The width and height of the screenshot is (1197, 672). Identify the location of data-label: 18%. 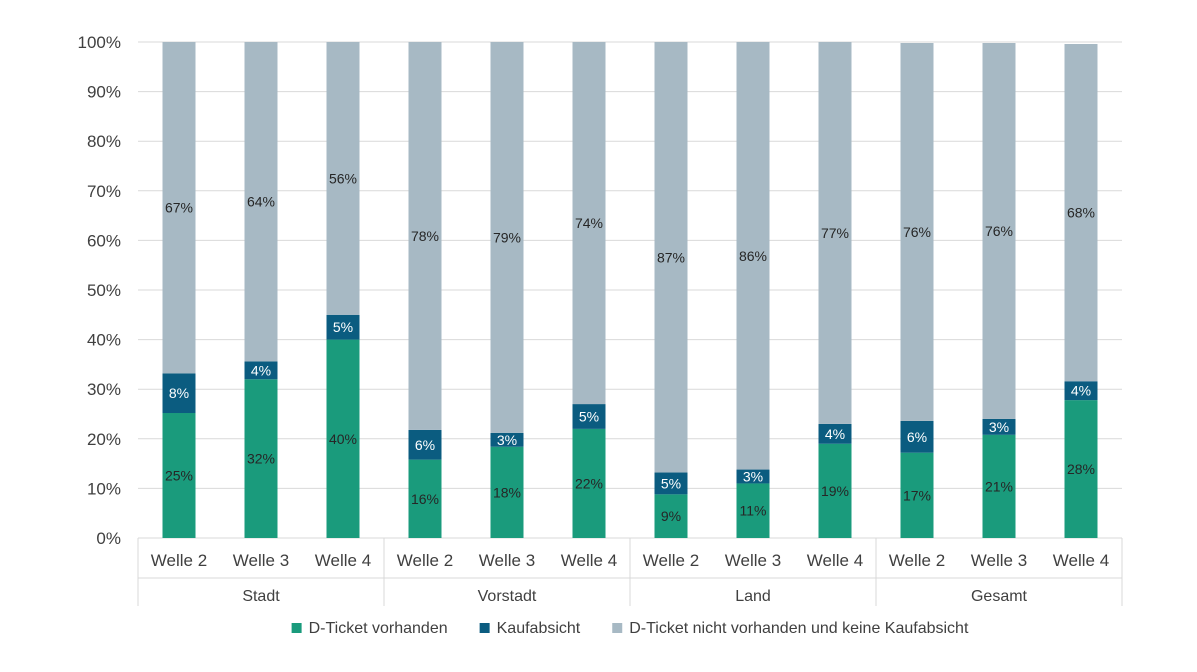
(507, 492).